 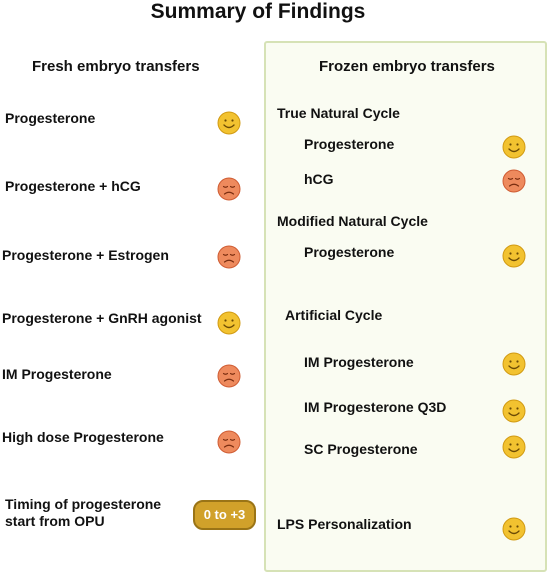 I want to click on frozen-item-label: IM Progesterone Q3D, so click(x=375, y=407).